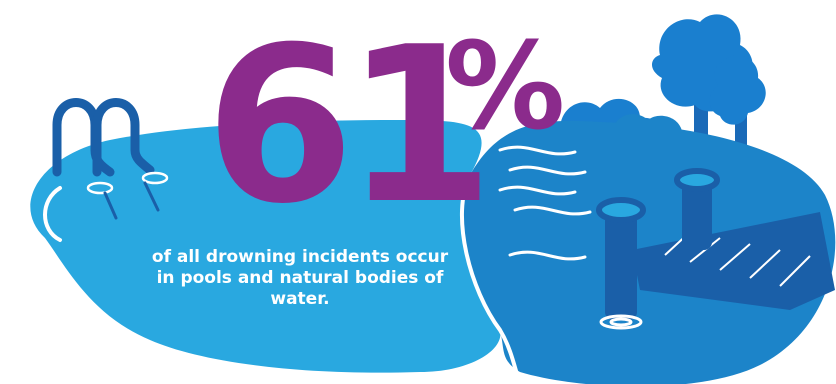 The height and width of the screenshot is (384, 836). What do you see at coordinates (505, 87) in the screenshot?
I see `stat-unit: %` at bounding box center [505, 87].